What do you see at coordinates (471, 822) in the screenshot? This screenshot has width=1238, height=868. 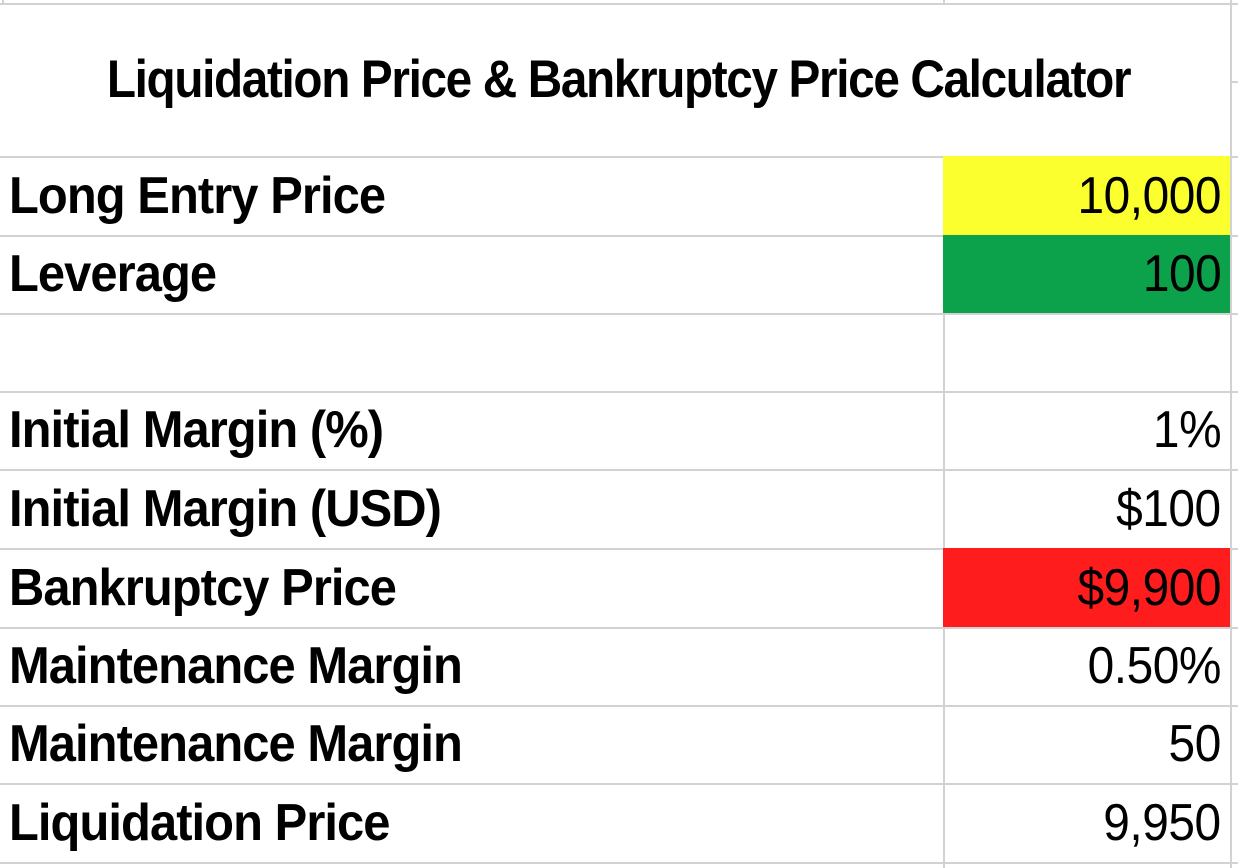 I see `label-cell-liquidation-price: Liquidation Price` at bounding box center [471, 822].